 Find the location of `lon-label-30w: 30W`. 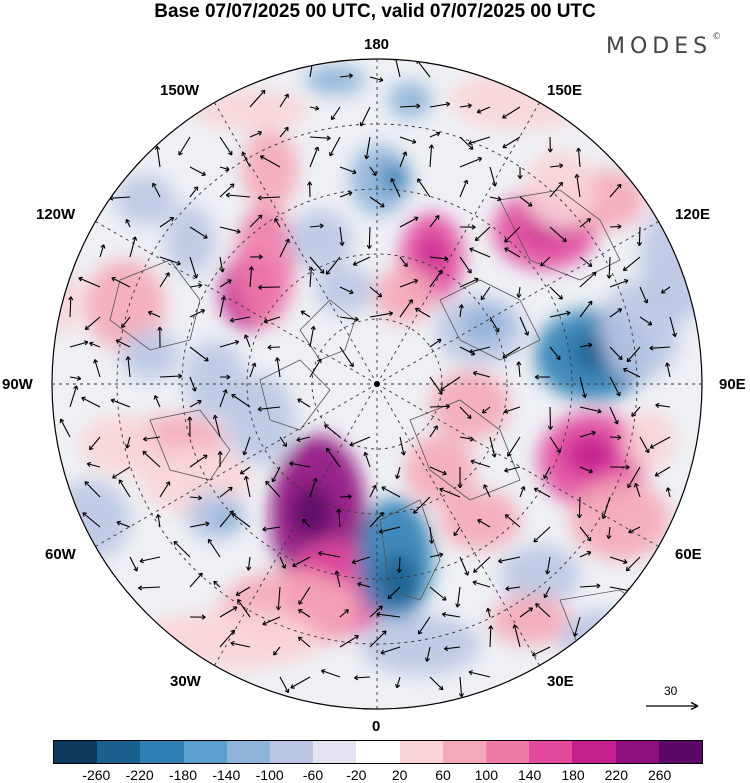

lon-label-30w: 30W is located at coordinates (185, 681).